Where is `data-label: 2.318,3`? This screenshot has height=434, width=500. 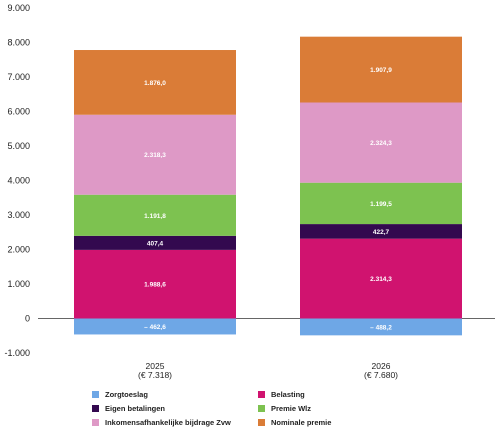 data-label: 2.318,3 is located at coordinates (155, 155).